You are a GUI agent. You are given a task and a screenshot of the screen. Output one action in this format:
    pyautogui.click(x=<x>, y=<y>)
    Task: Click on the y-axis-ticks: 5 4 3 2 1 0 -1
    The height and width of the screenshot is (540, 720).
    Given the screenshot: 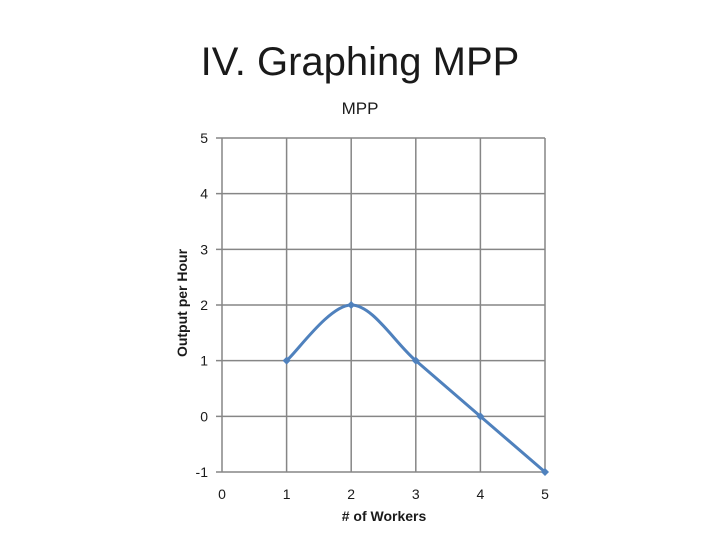 What is the action you would take?
    pyautogui.click(x=202, y=305)
    